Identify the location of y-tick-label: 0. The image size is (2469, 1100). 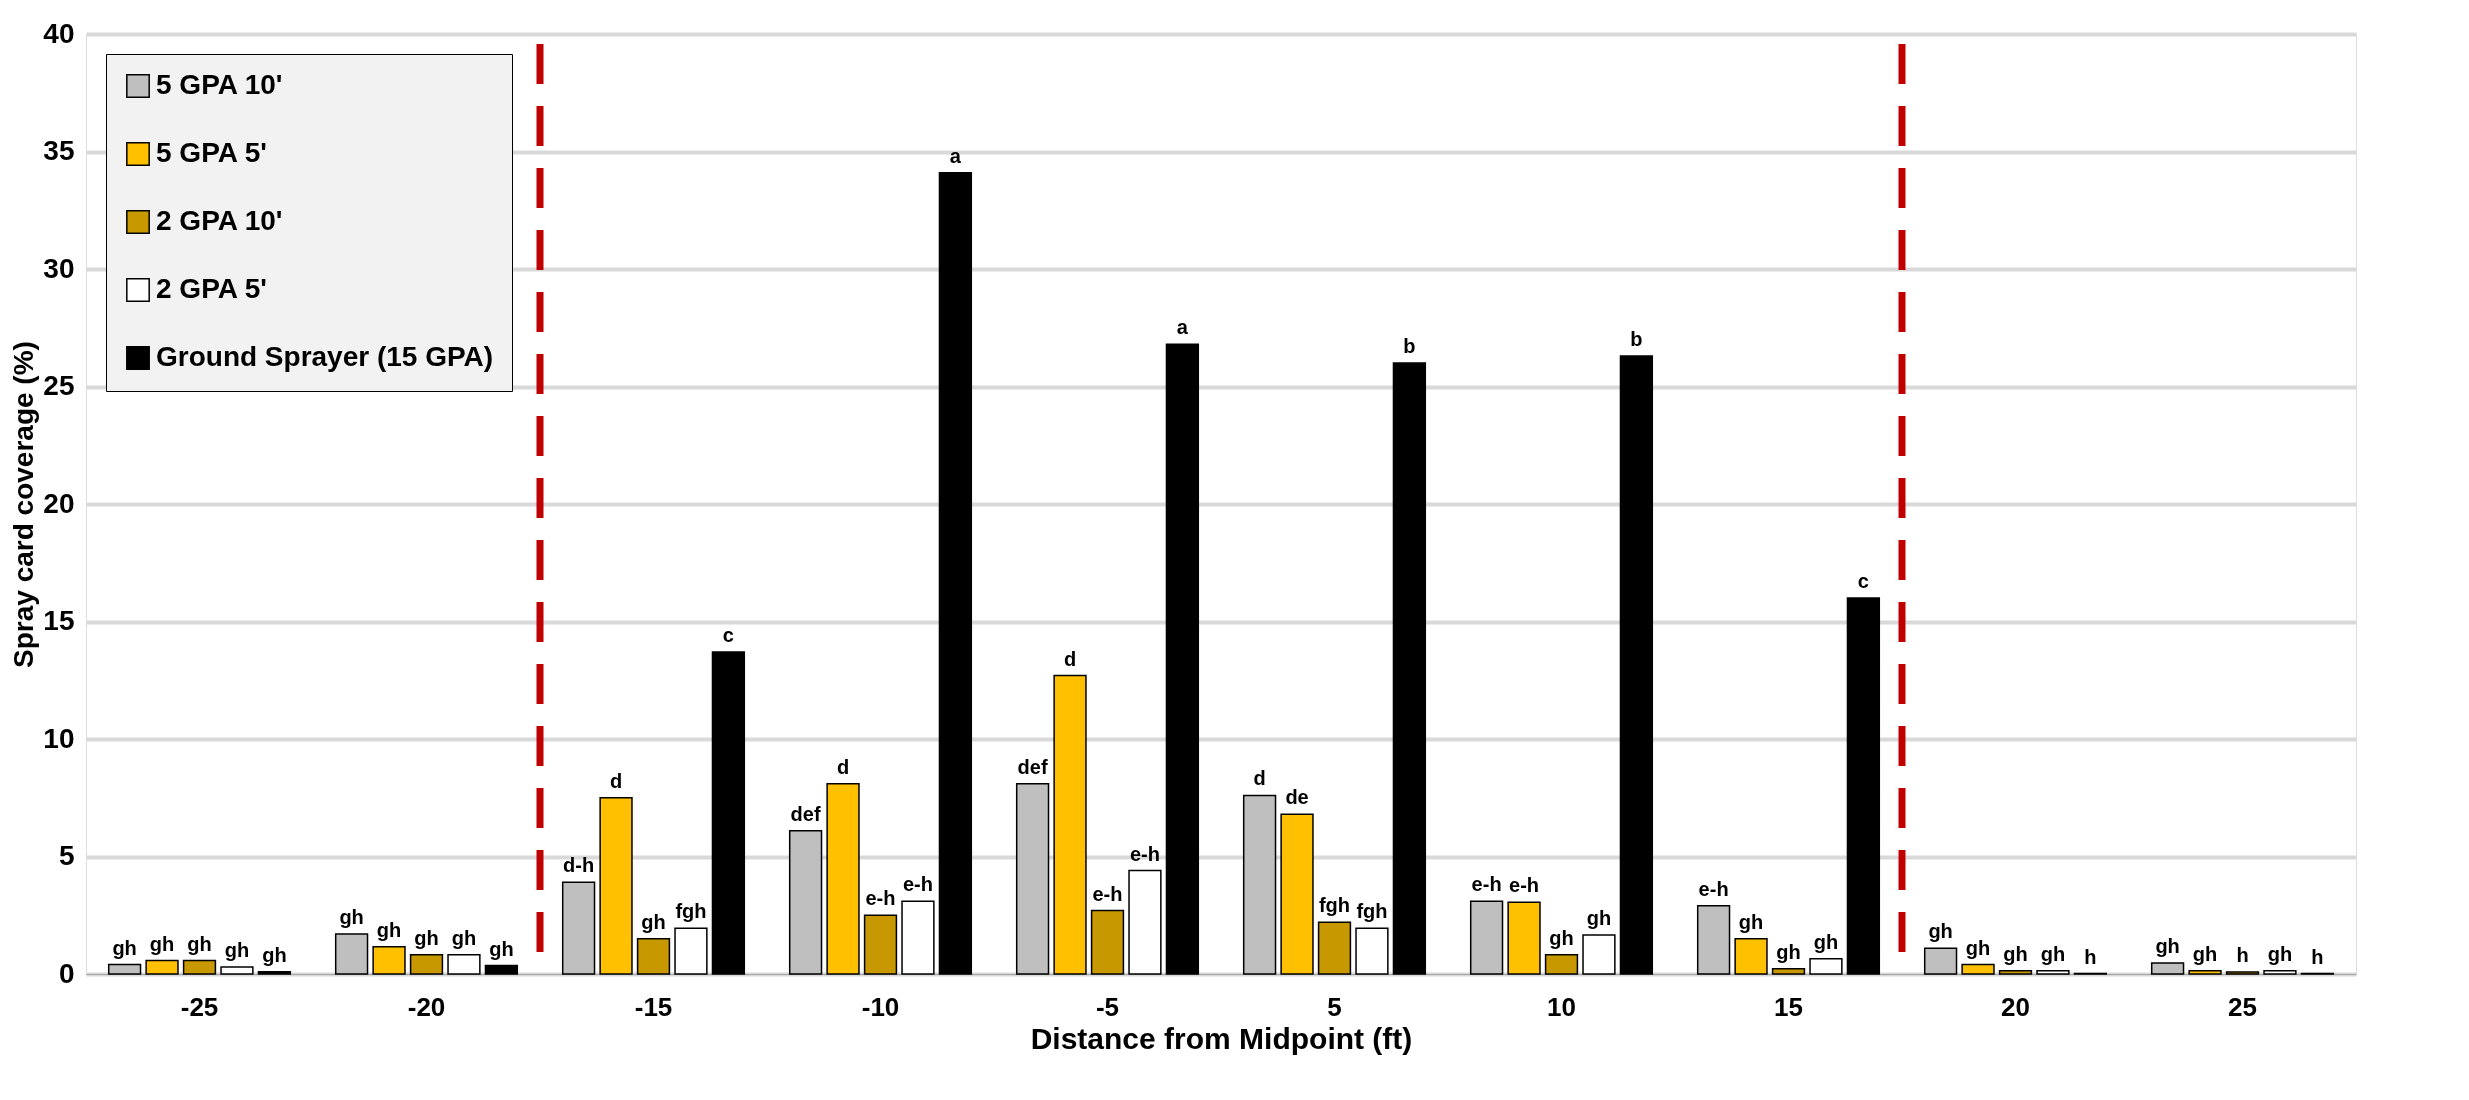
(66, 973).